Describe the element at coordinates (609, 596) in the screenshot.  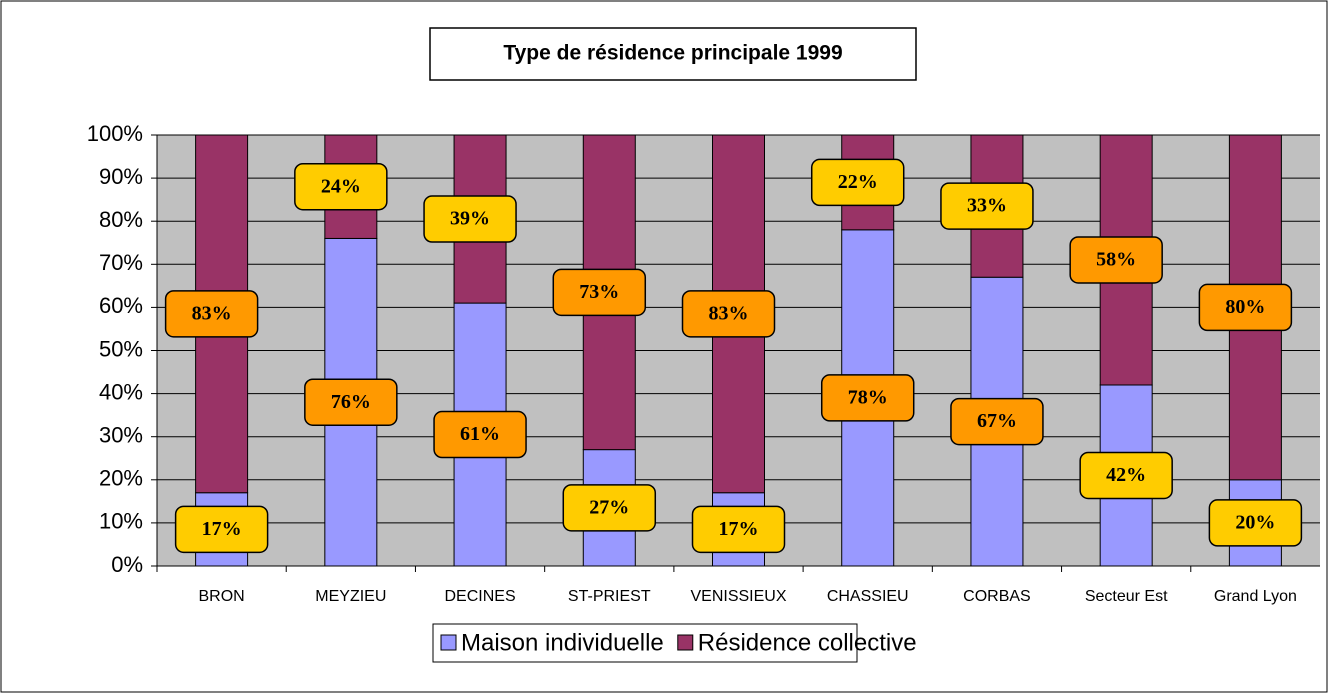
I see `x-tick-label: ST-PRIEST` at that location.